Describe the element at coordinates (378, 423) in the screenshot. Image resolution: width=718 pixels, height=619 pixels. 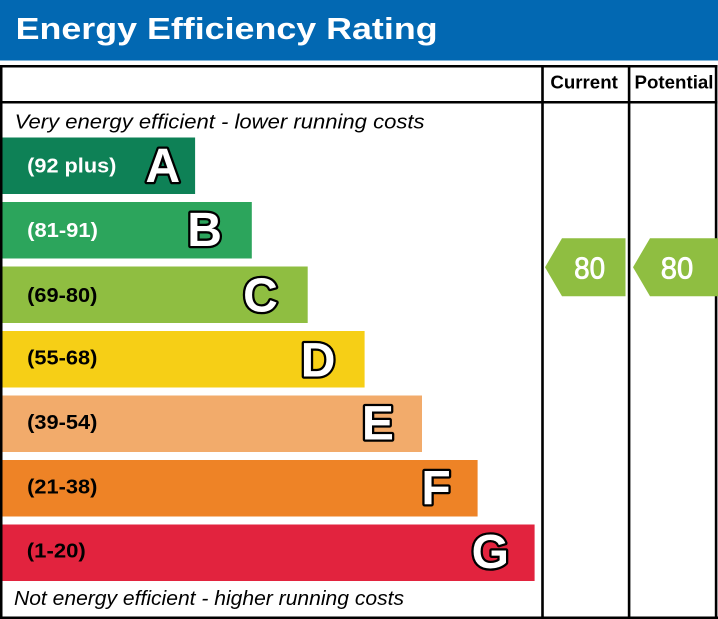
I see `svg-text: E` at that location.